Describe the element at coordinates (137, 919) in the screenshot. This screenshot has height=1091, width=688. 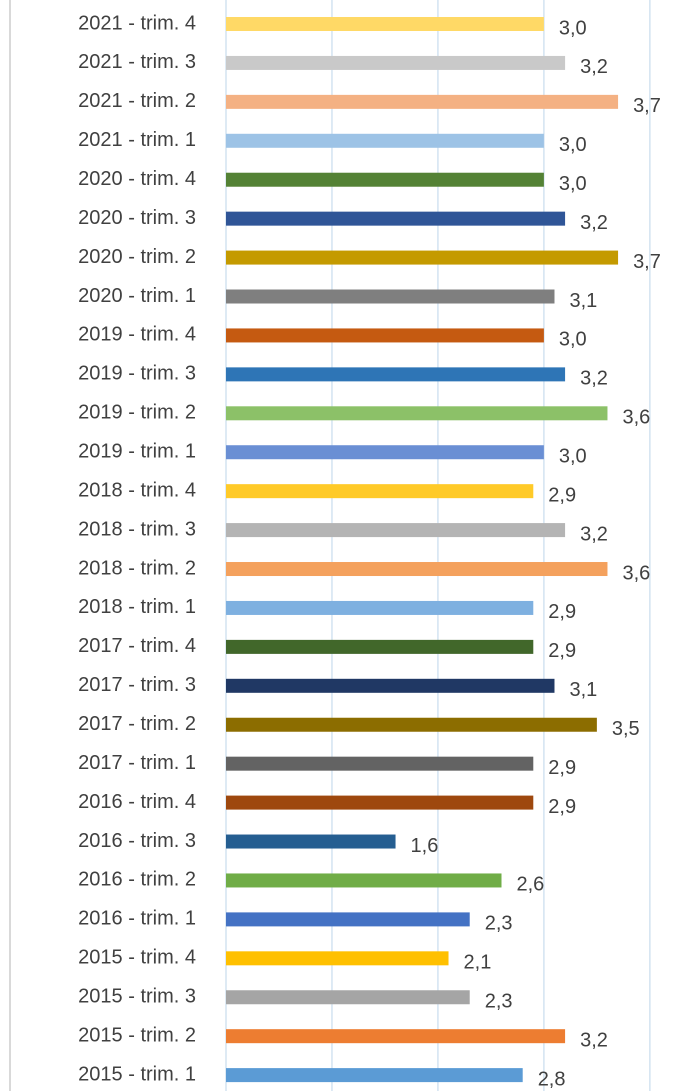
I see `category-label: 2016 - trim. 1` at that location.